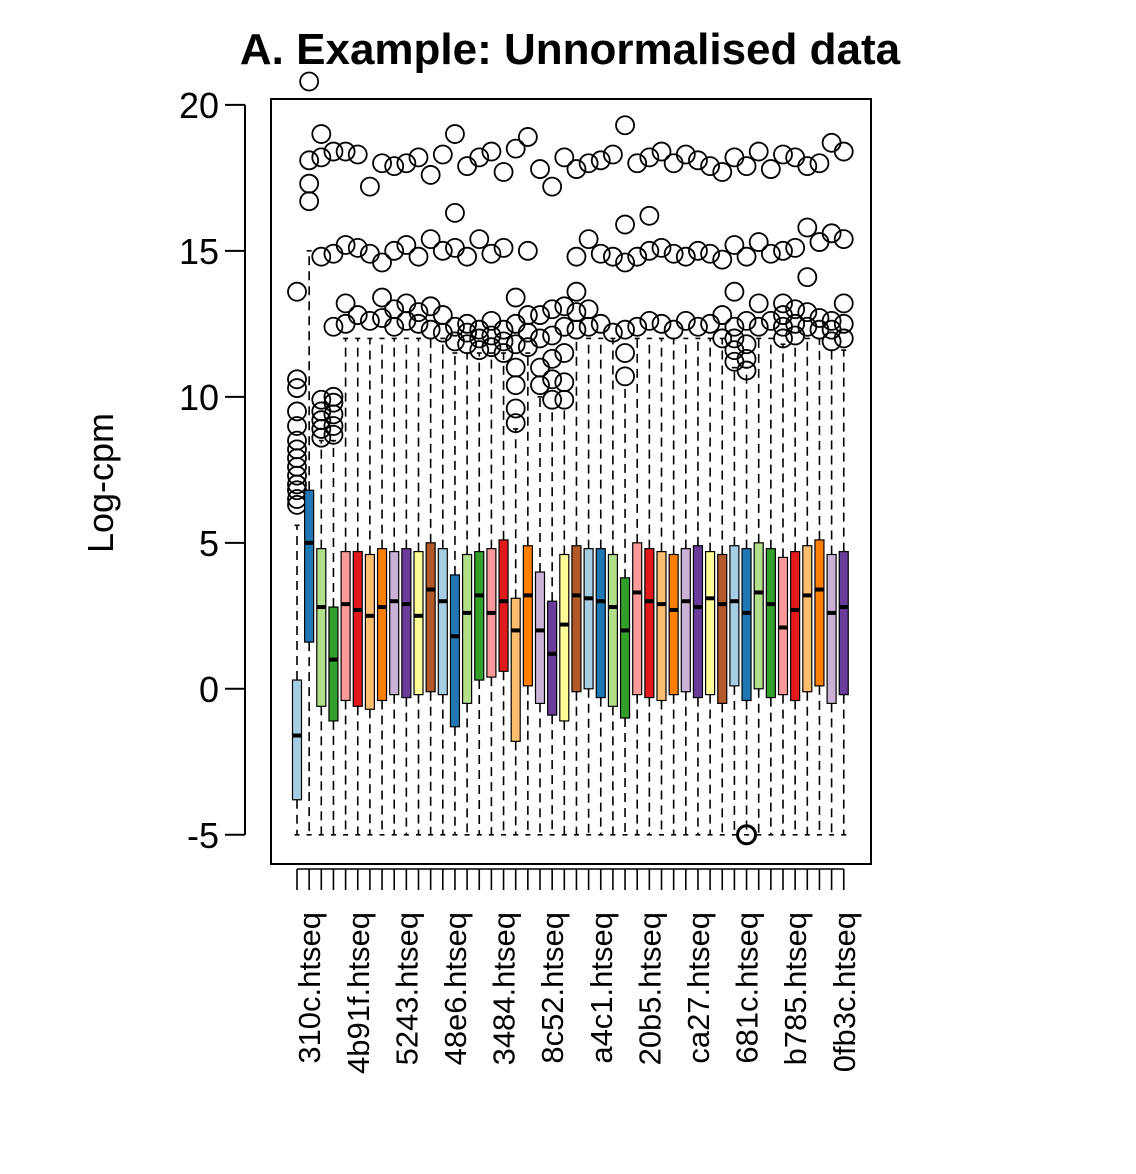 Image resolution: width=1136 pixels, height=1174 pixels. I want to click on x-tick-label: 5243.htseq, so click(406, 988).